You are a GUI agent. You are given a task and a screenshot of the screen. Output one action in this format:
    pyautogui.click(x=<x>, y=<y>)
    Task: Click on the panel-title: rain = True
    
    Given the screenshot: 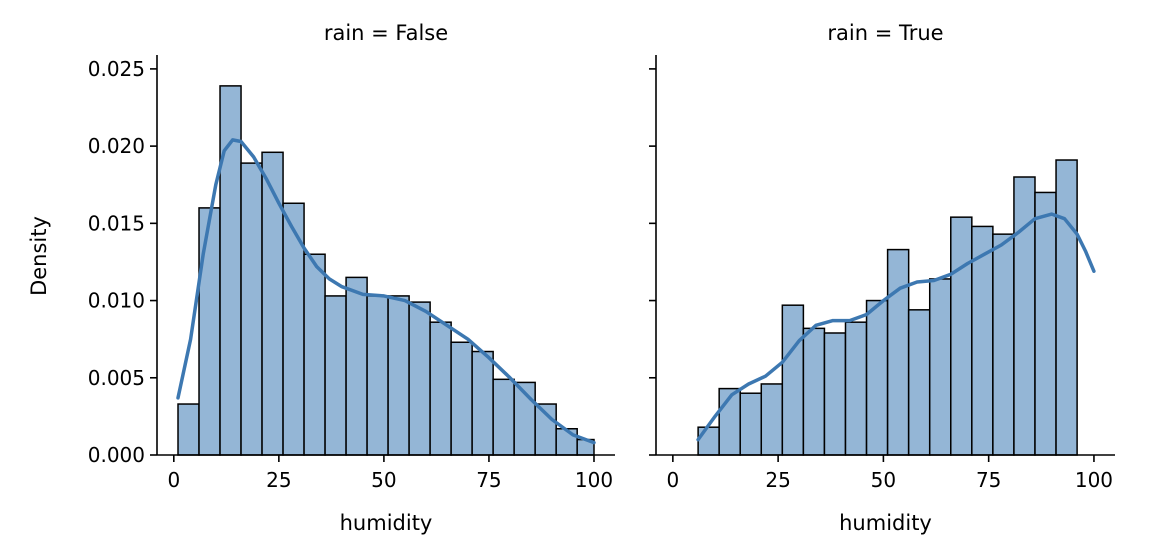 What is the action you would take?
    pyautogui.click(x=885, y=33)
    